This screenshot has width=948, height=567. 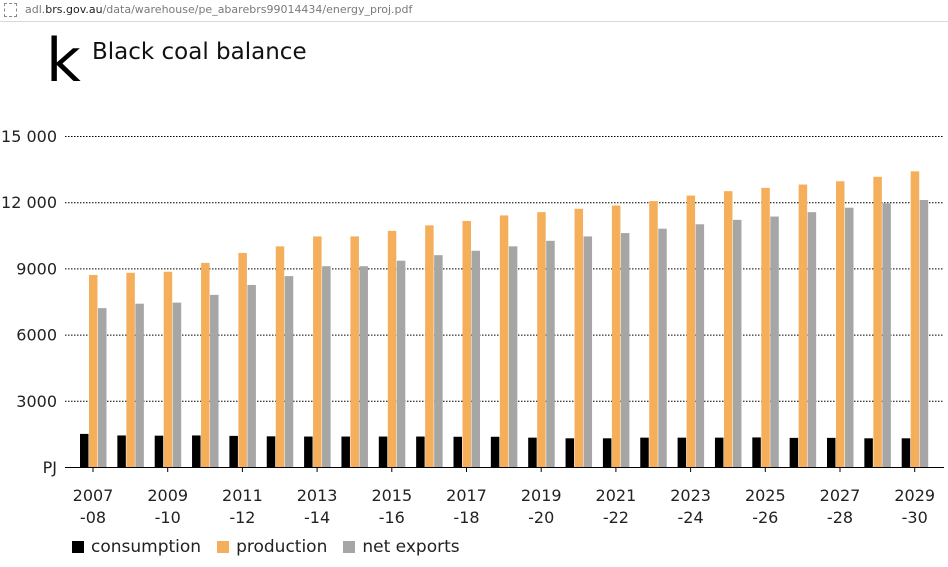 I want to click on legend-item-net-exports: net exports, so click(x=401, y=547).